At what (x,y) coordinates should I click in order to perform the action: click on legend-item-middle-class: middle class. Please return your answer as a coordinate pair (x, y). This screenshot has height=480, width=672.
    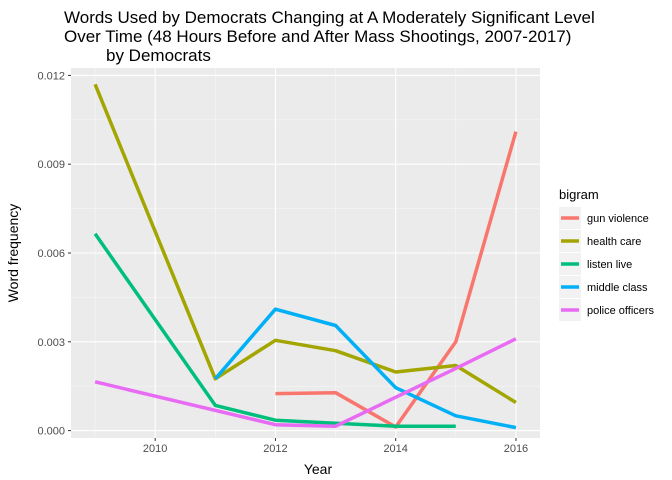
    Looking at the image, I should click on (603, 287).